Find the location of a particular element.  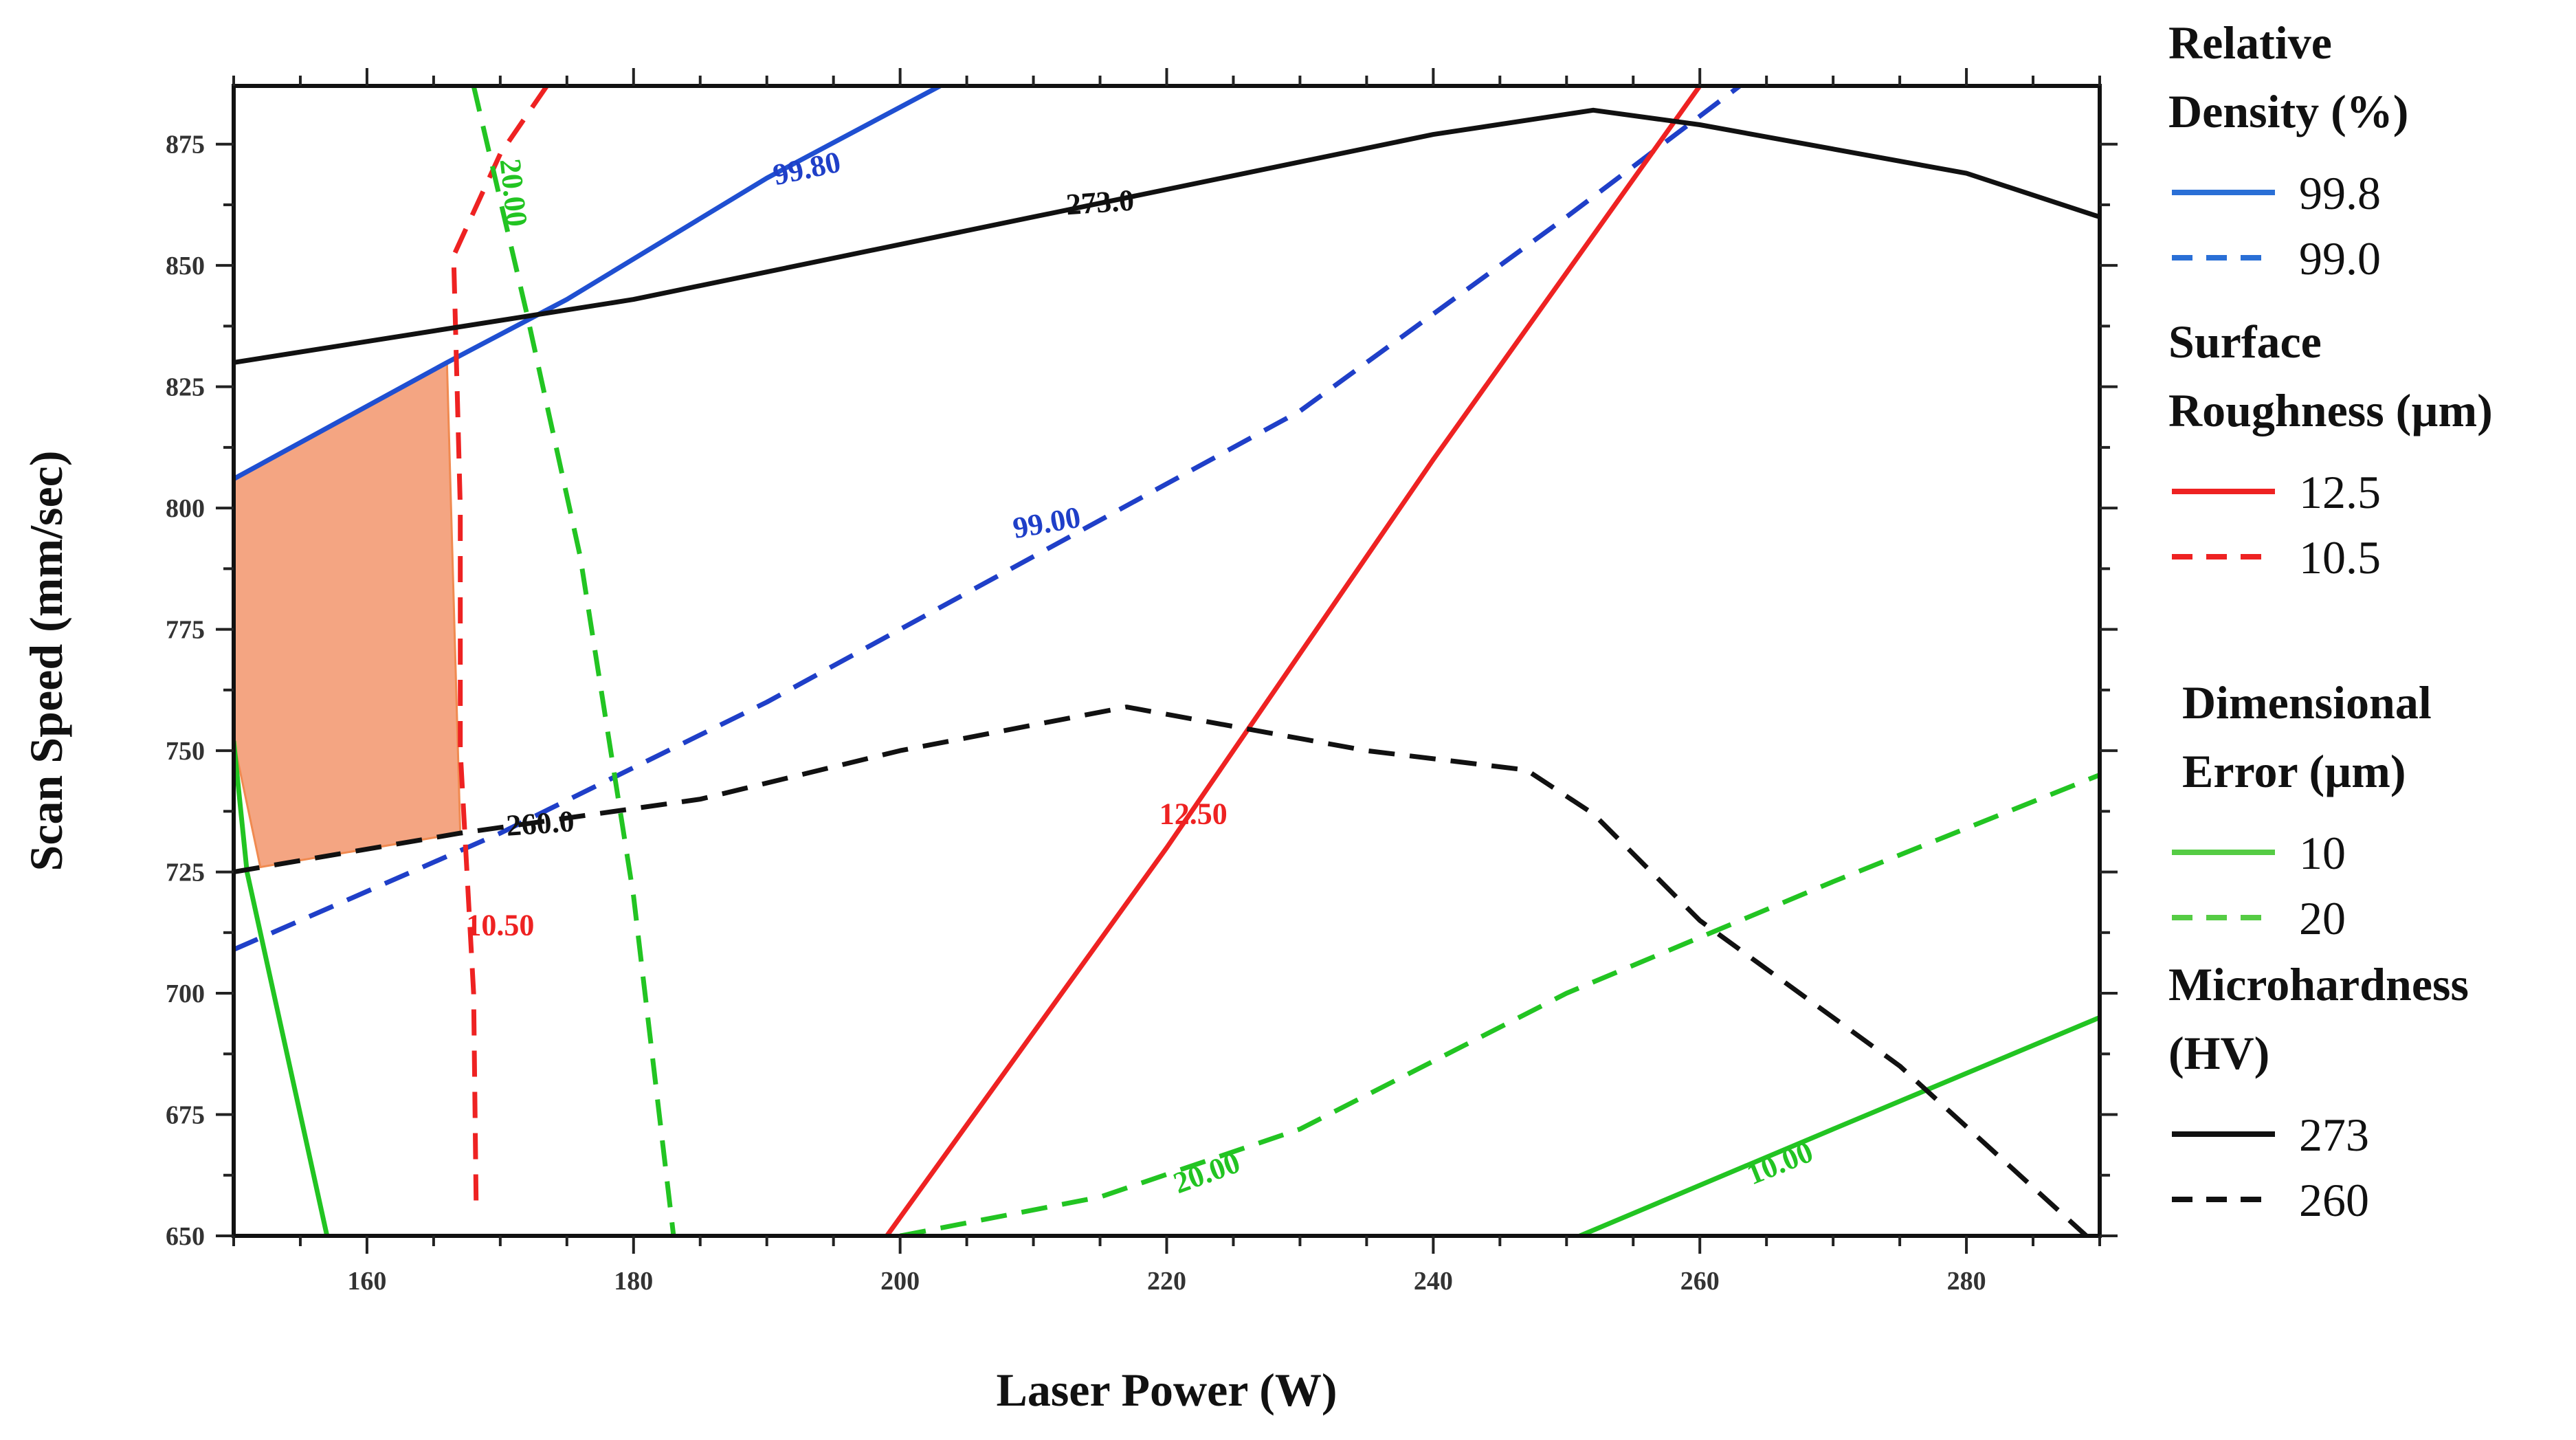

y-tick-label: 825 is located at coordinates (185, 387).